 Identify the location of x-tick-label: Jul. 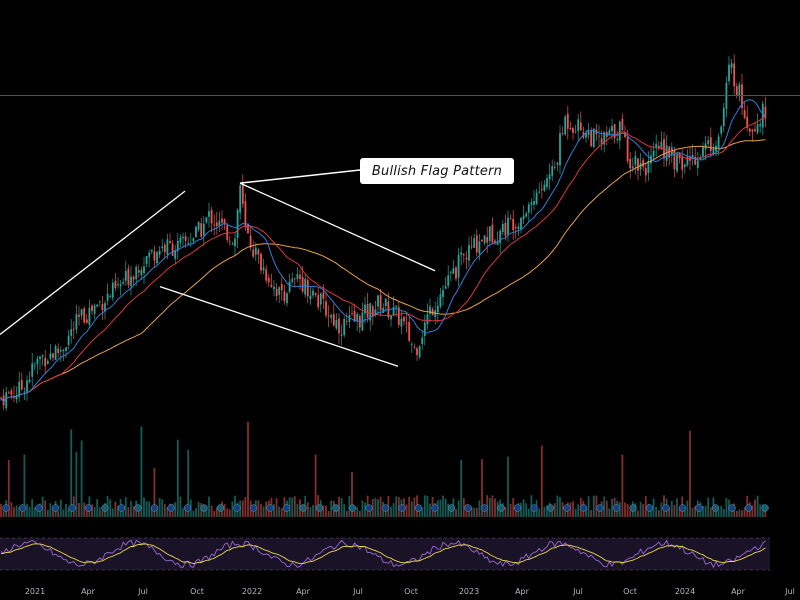
(577, 591).